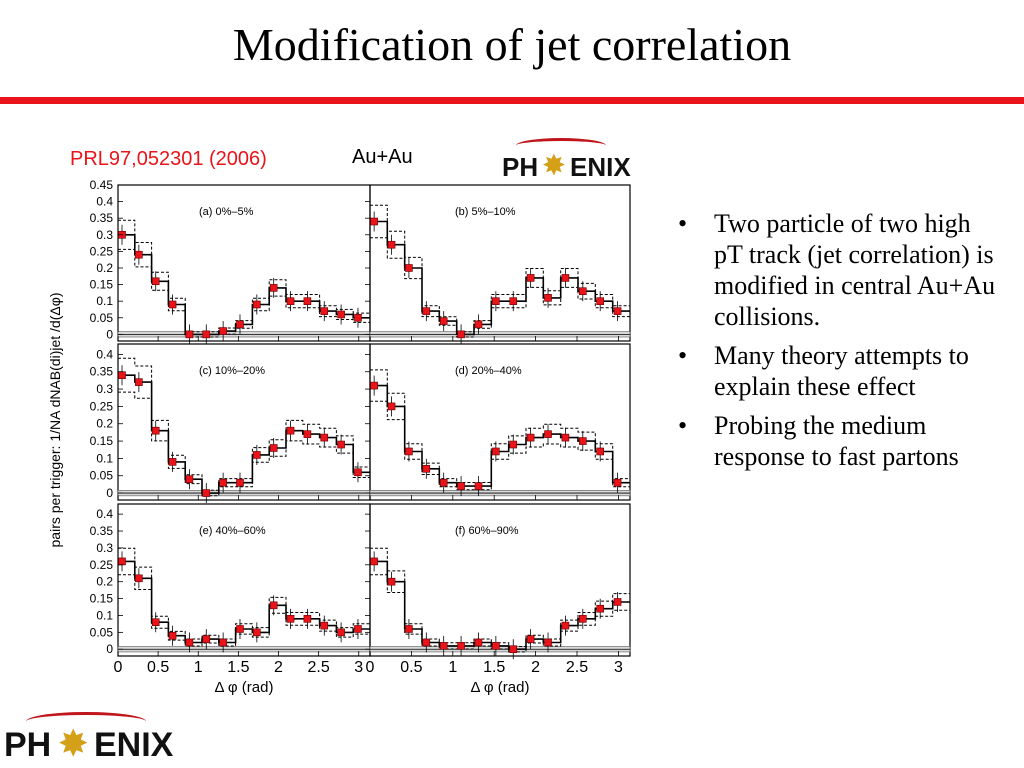 Image resolution: width=1024 pixels, height=768 pixels. What do you see at coordinates (104, 389) in the screenshot?
I see `y-tick-label: 0.3` at bounding box center [104, 389].